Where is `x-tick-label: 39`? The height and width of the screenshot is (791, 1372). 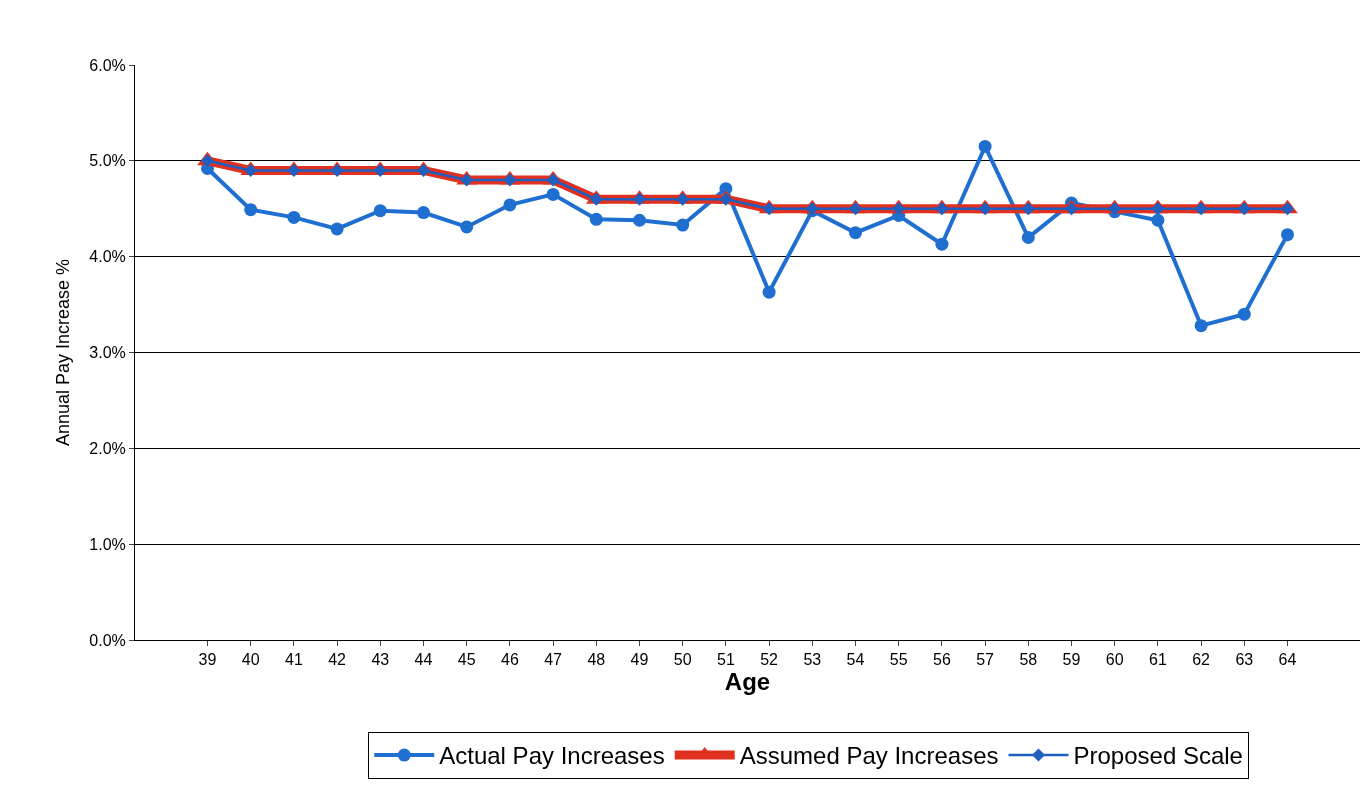 x-tick-label: 39 is located at coordinates (207, 660).